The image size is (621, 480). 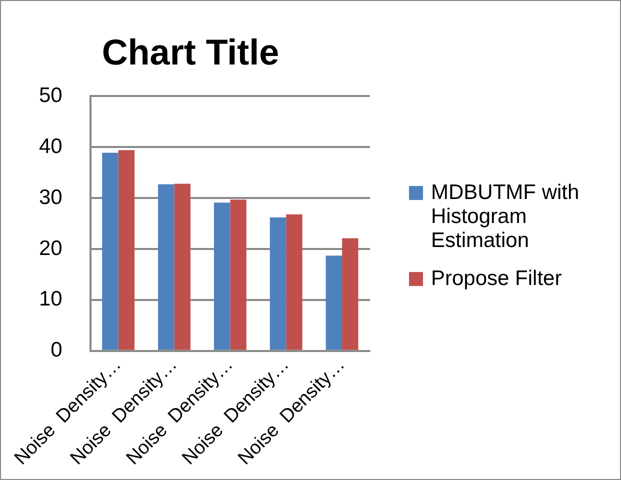 What do you see at coordinates (50, 248) in the screenshot?
I see `y-tick-label: 20` at bounding box center [50, 248].